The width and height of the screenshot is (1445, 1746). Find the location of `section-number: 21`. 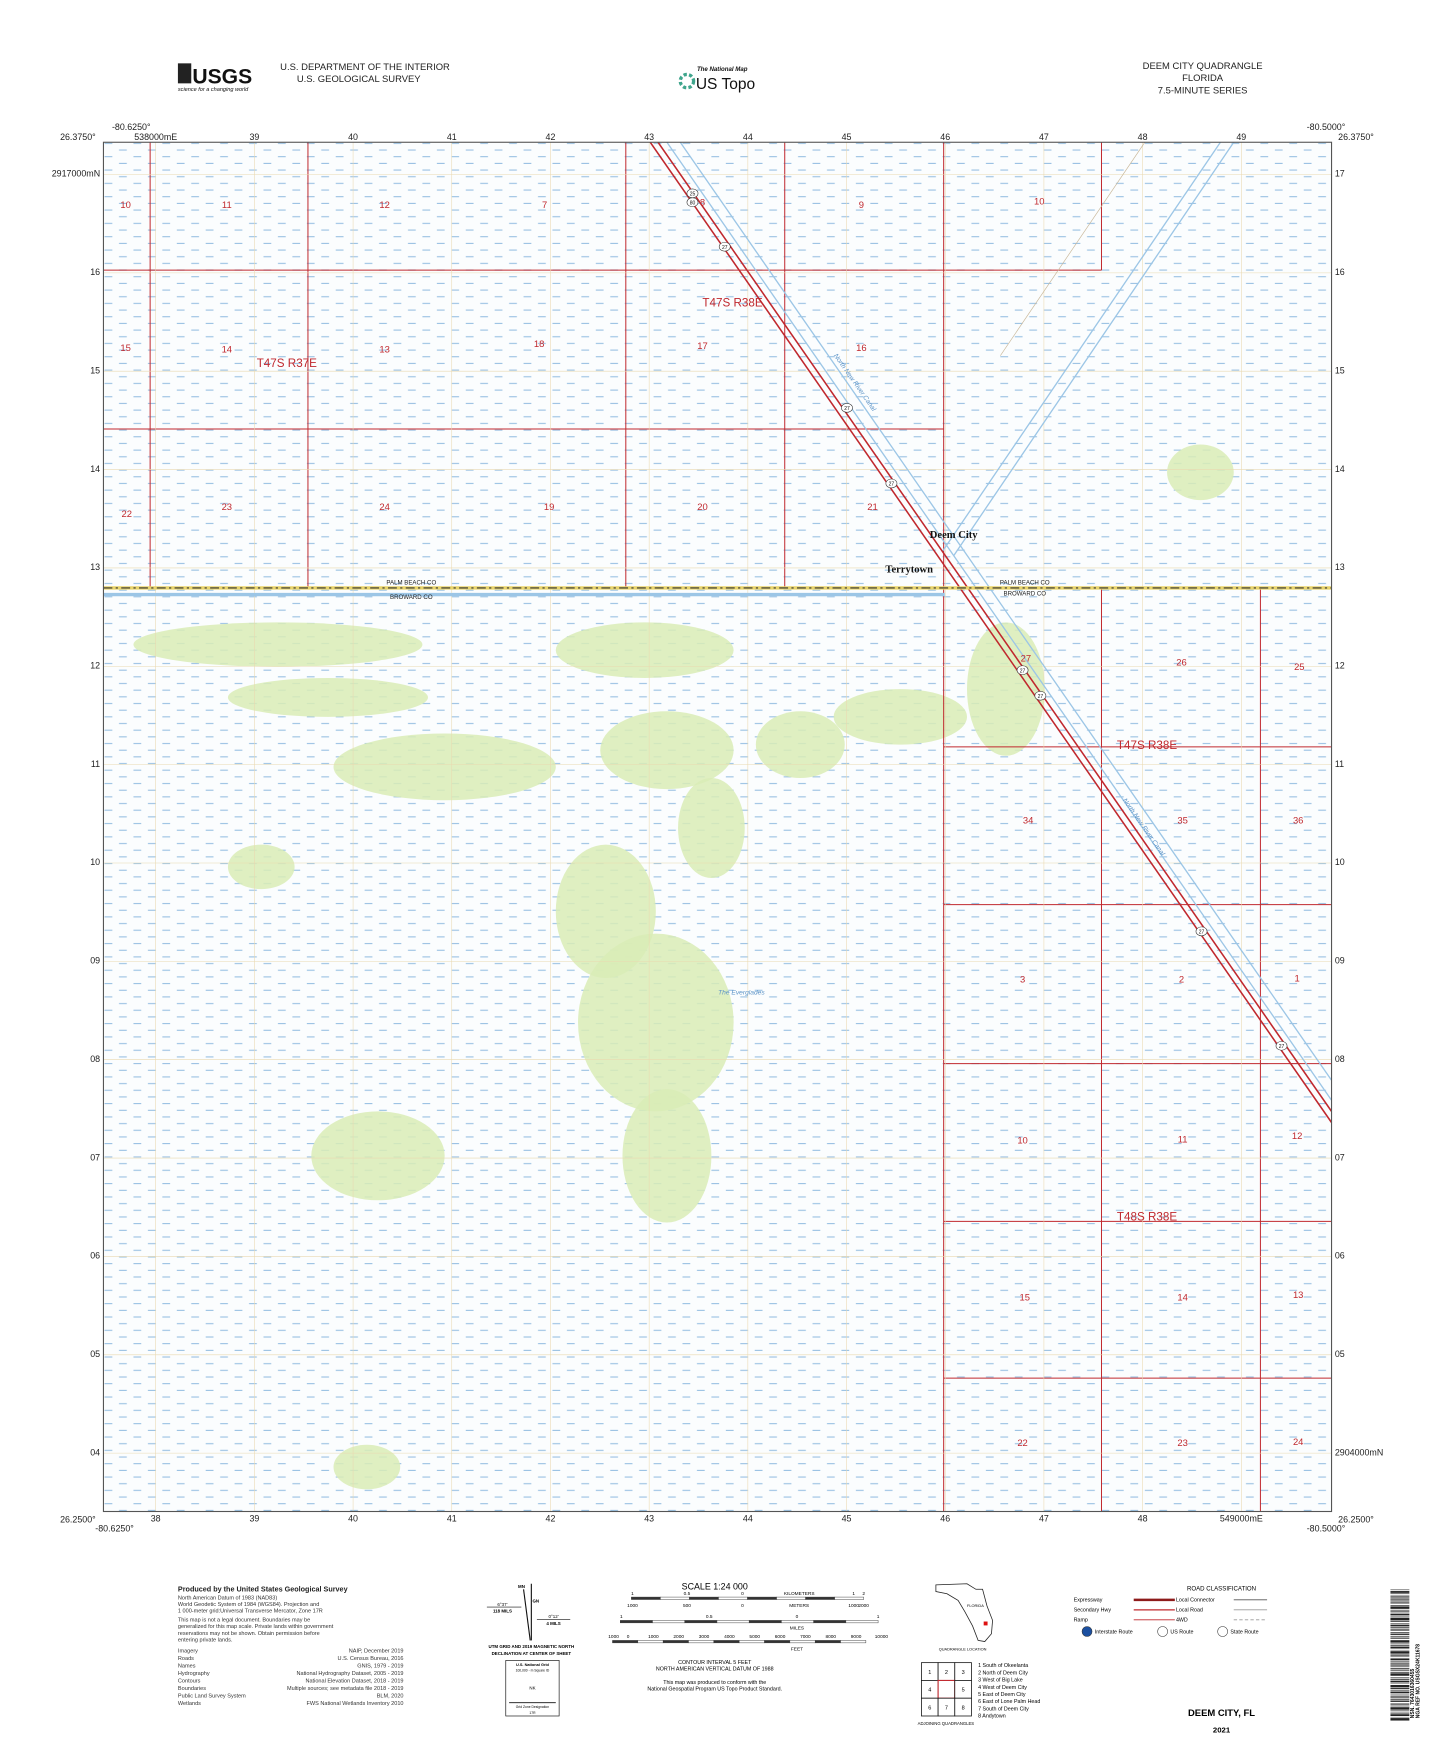

section-number: 21 is located at coordinates (872, 507).